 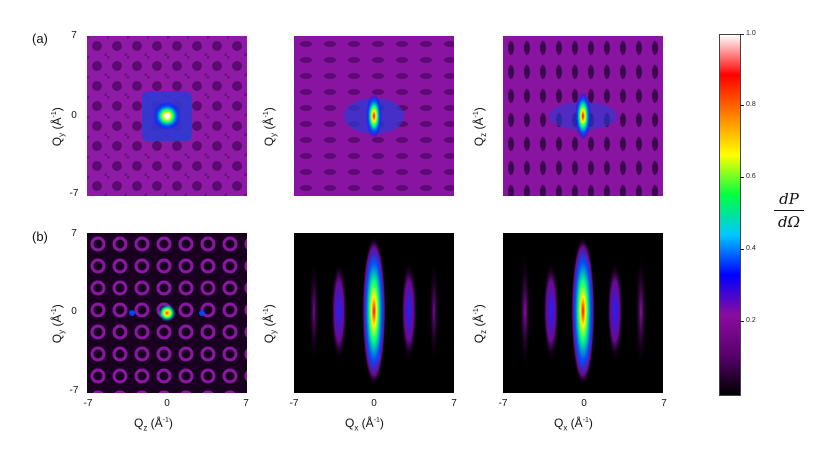 What do you see at coordinates (74, 311) in the screenshot?
I see `ytick-b-mid: 0` at bounding box center [74, 311].